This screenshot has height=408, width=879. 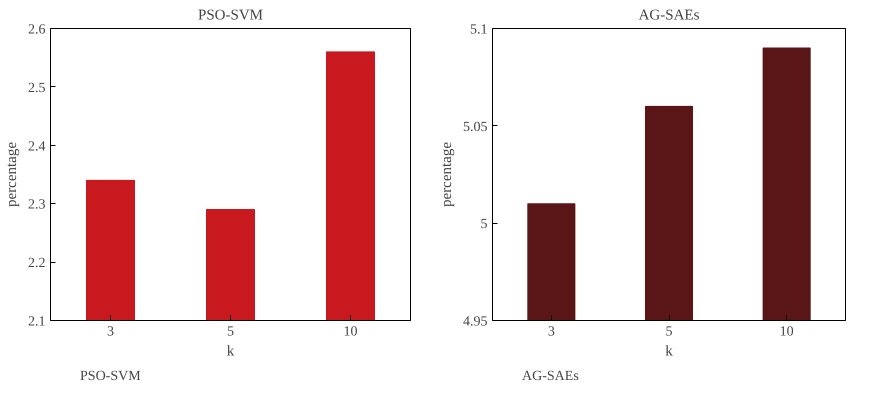 I want to click on y-tick-label: 4.95, so click(x=475, y=322).